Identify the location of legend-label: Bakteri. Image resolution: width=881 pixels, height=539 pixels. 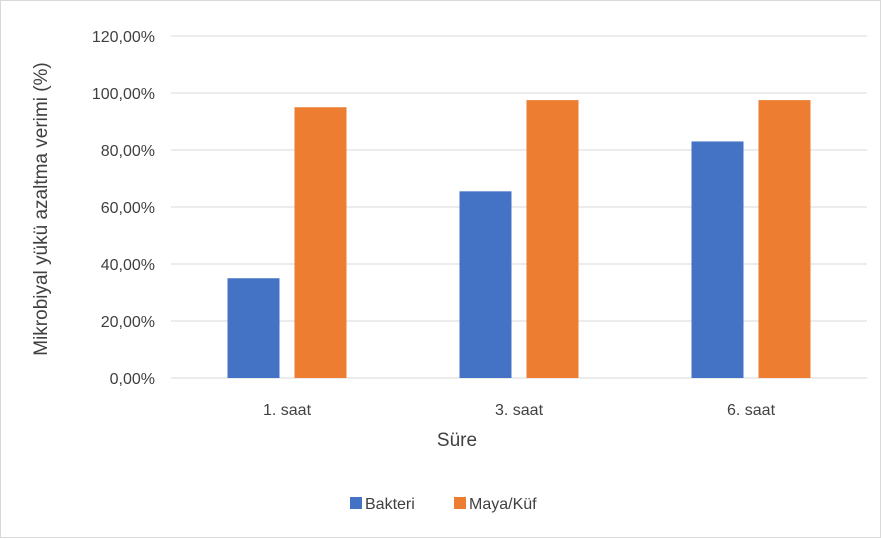
(390, 504).